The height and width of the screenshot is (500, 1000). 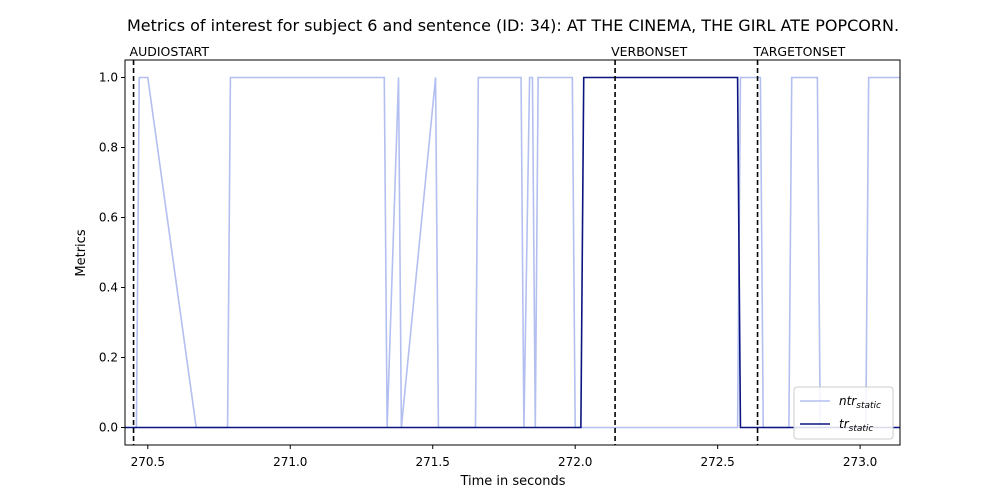 What do you see at coordinates (512, 481) in the screenshot?
I see `x-axis-label: Time in seconds` at bounding box center [512, 481].